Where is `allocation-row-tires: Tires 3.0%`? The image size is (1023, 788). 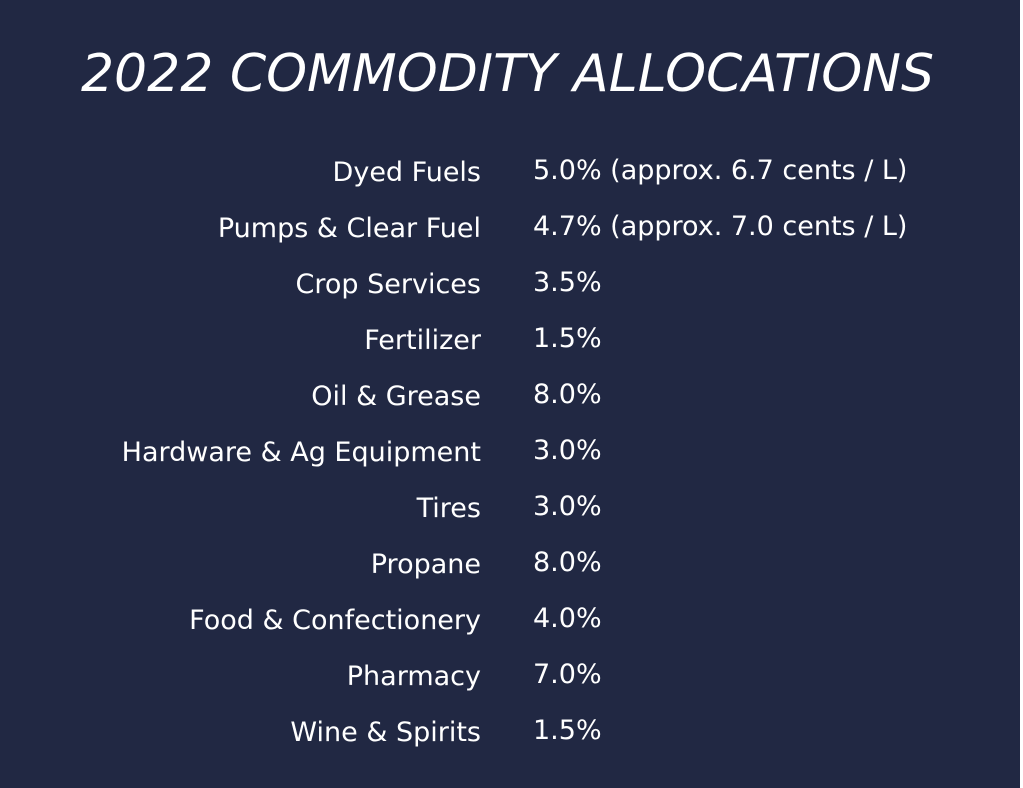 allocation-row-tires: Tires 3.0% is located at coordinates (507, 509).